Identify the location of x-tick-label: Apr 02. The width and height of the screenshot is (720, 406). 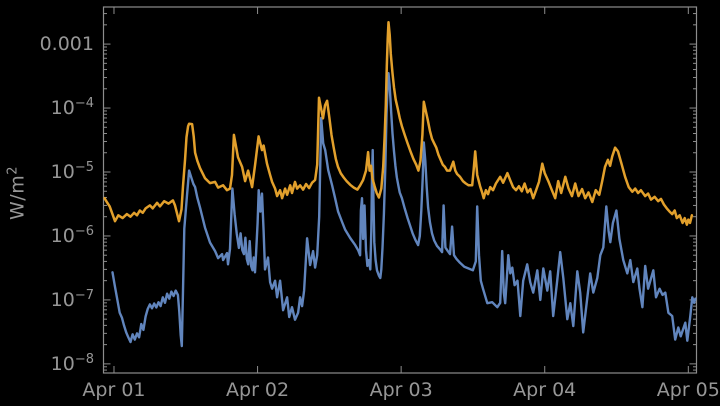
(257, 390).